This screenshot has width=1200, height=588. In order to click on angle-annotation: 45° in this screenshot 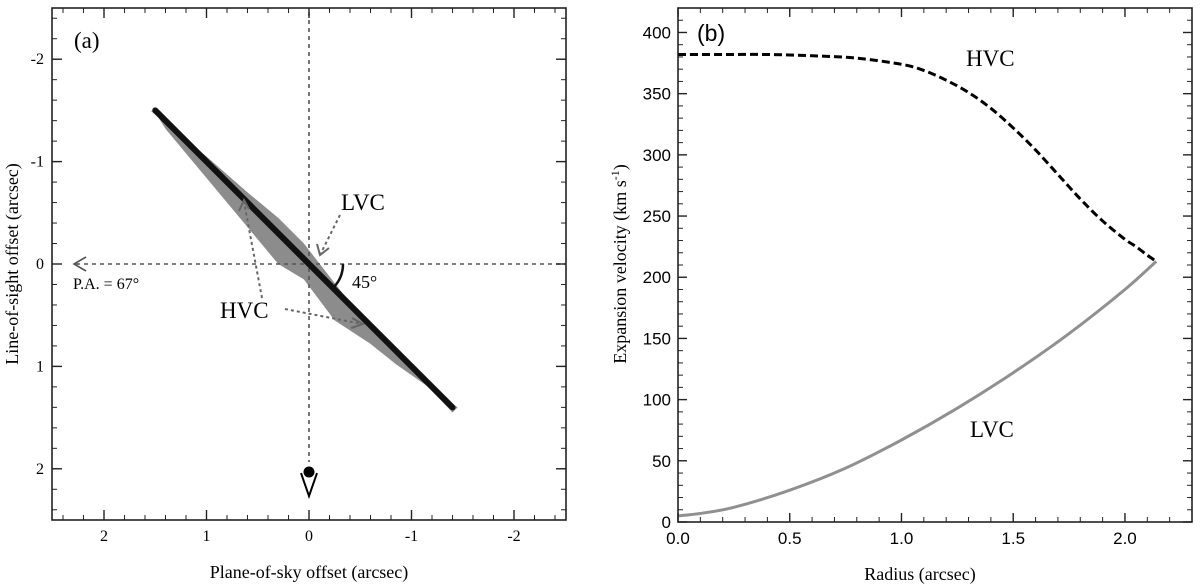, I will do `click(364, 282)`.